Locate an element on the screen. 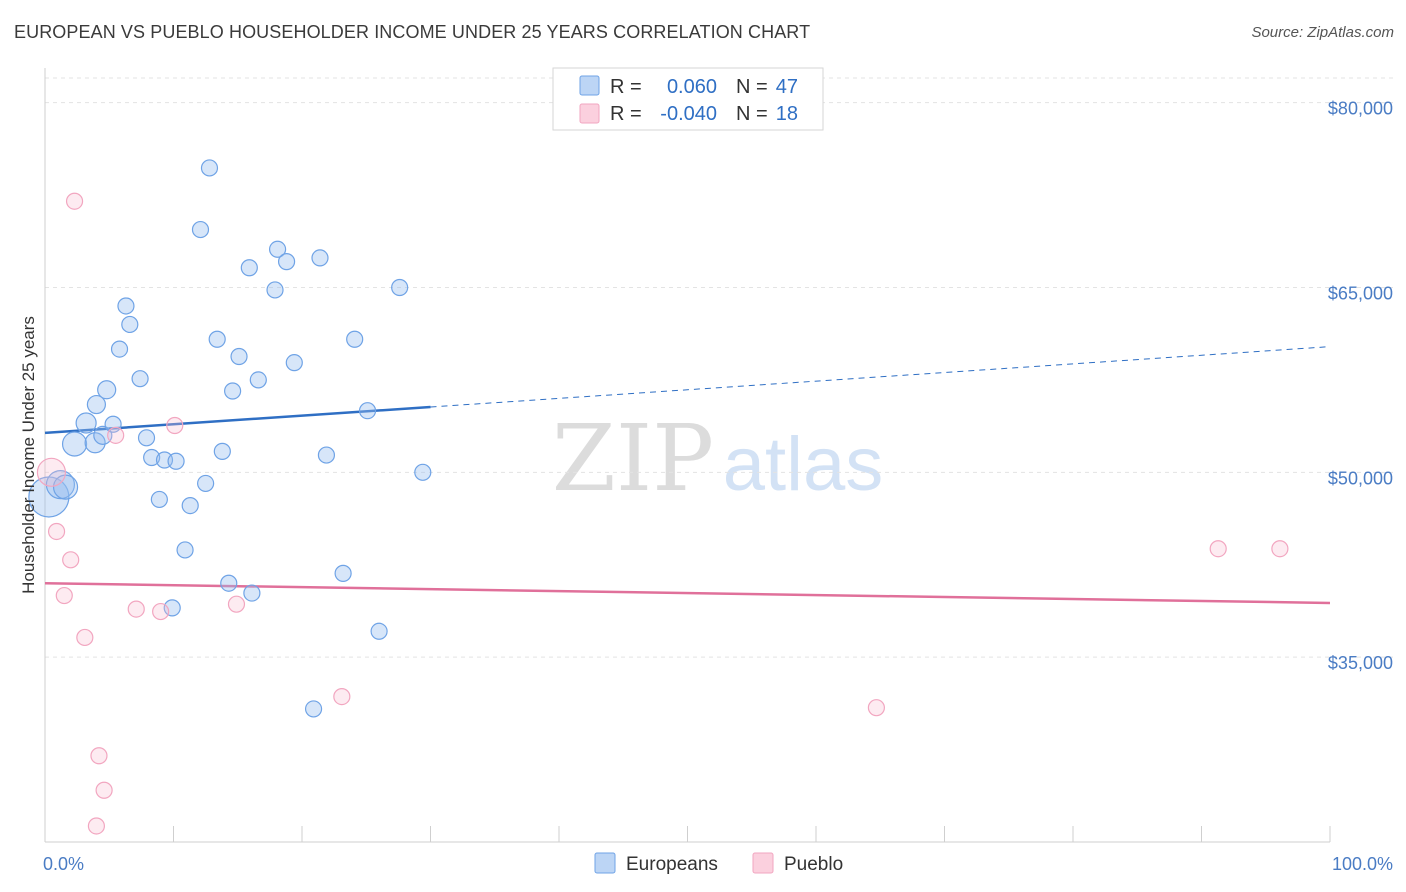 This screenshot has height=892, width=1406. y-tick-labels: $80,000 $65,000 $50,000 $35,000 is located at coordinates (1360, 386).